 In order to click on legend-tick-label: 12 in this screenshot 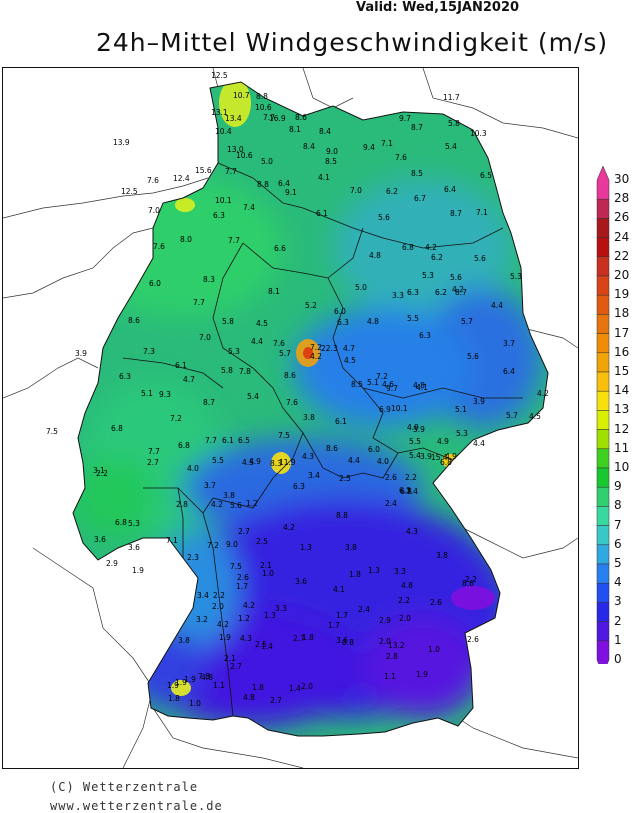, I will do `click(622, 428)`.